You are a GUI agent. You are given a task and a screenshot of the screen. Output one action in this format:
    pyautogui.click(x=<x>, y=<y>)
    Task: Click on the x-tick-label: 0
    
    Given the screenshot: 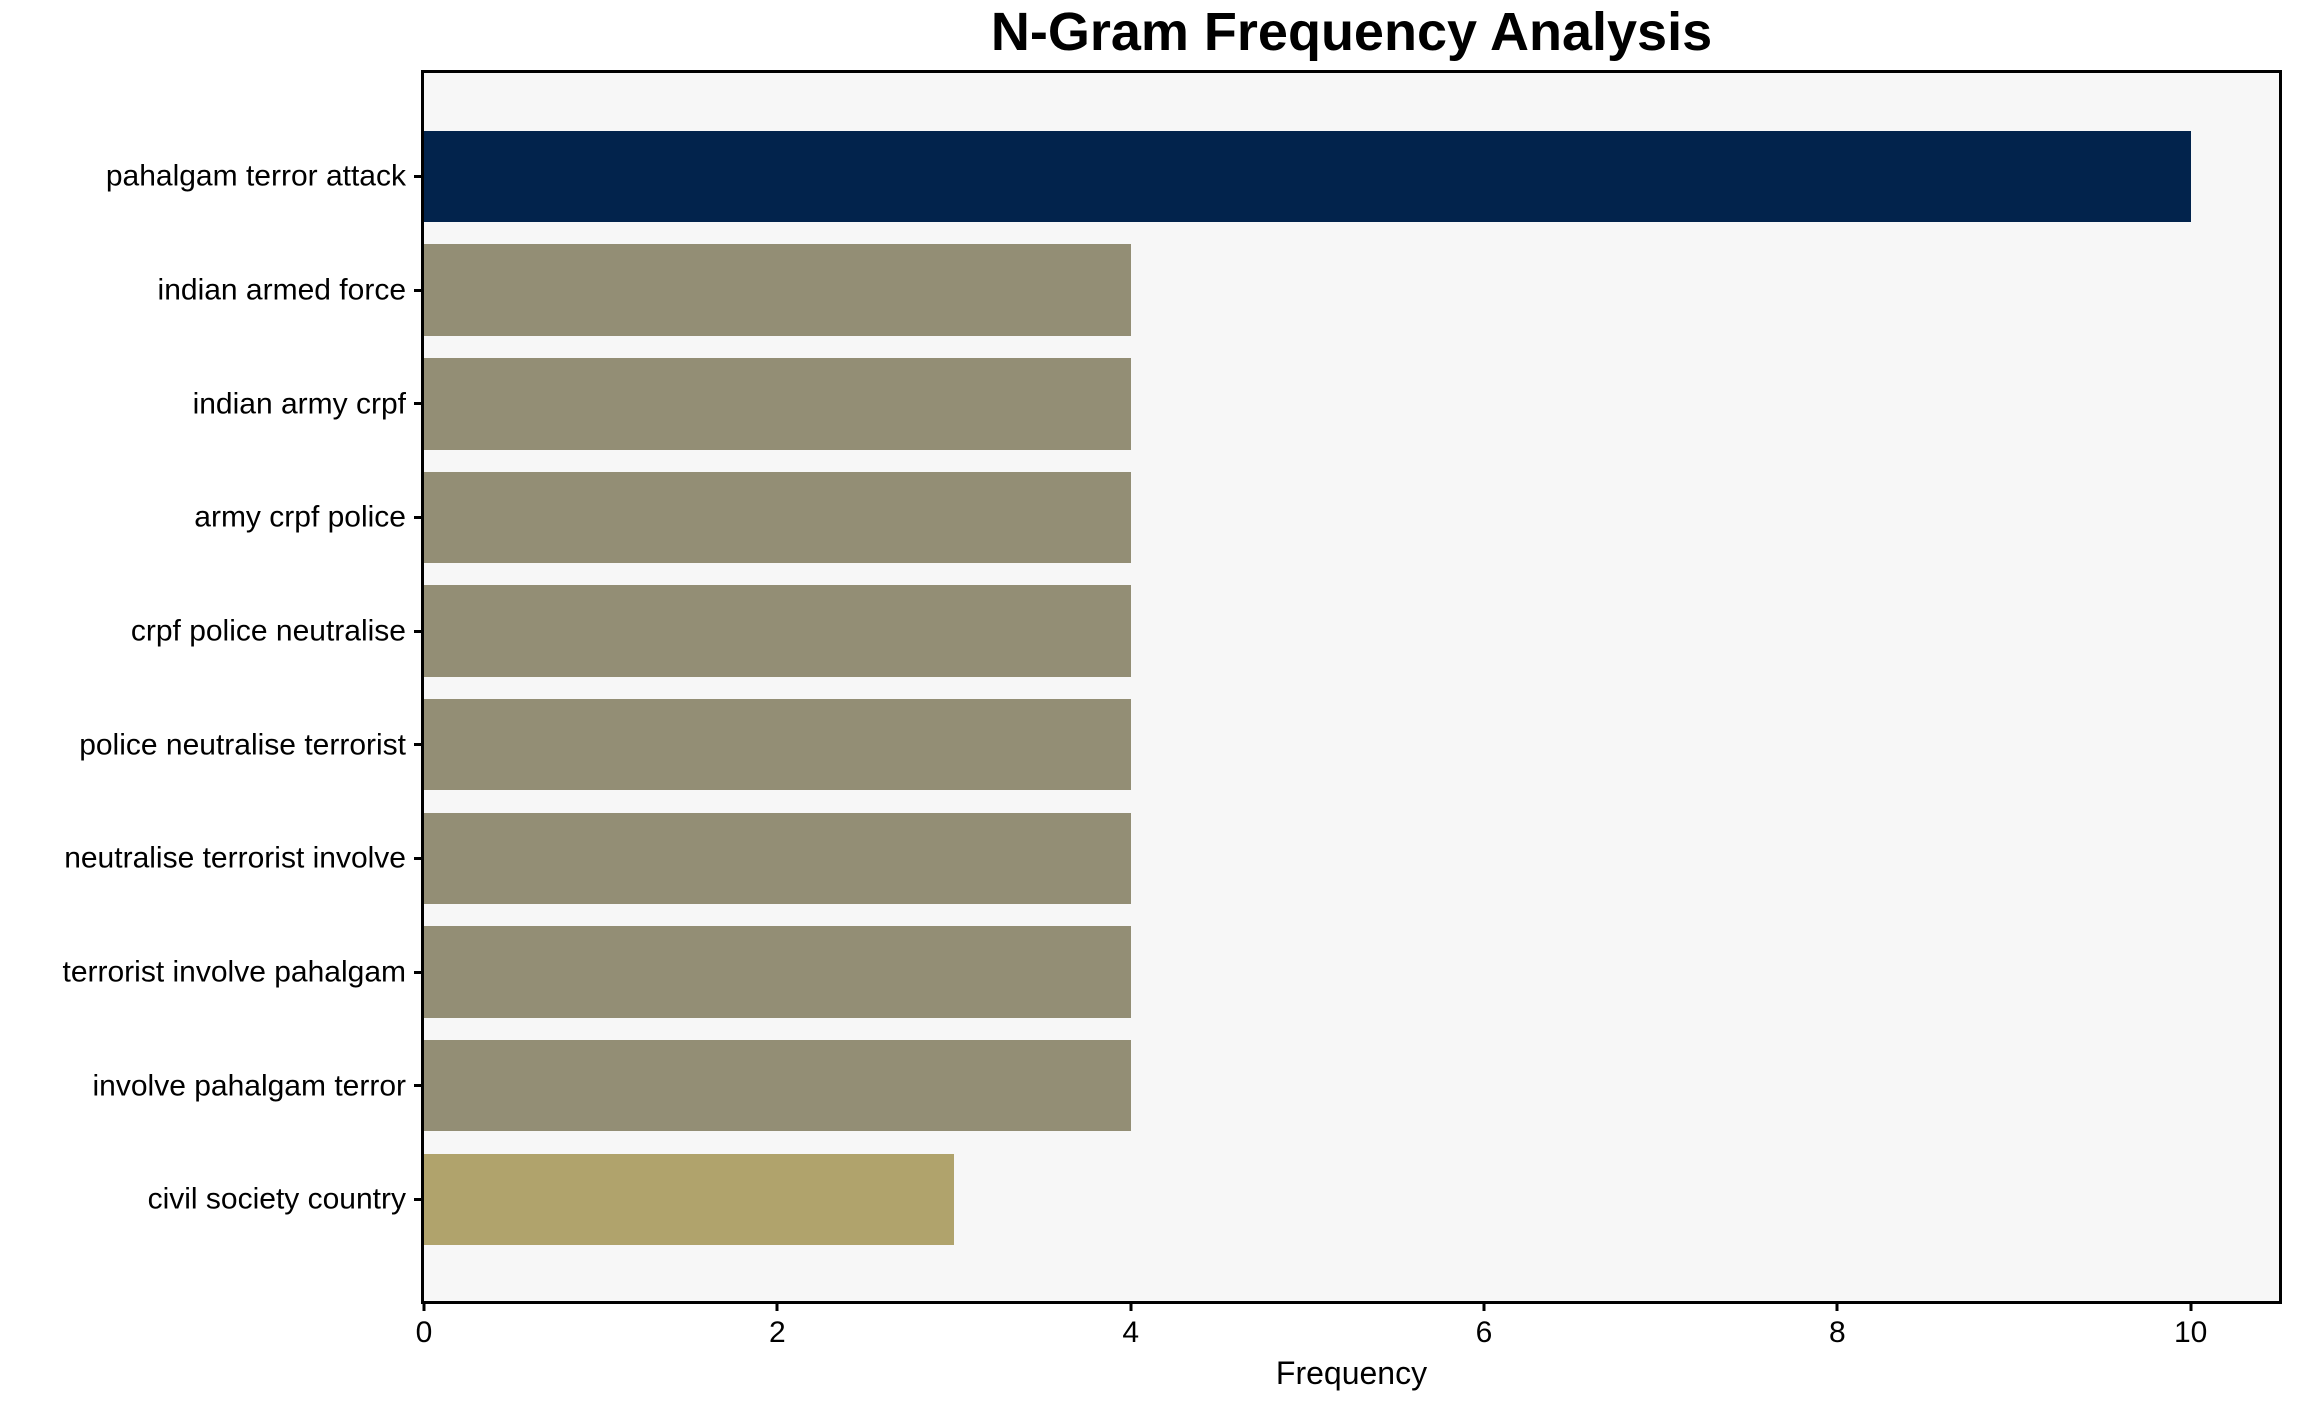 What is the action you would take?
    pyautogui.click(x=424, y=1332)
    